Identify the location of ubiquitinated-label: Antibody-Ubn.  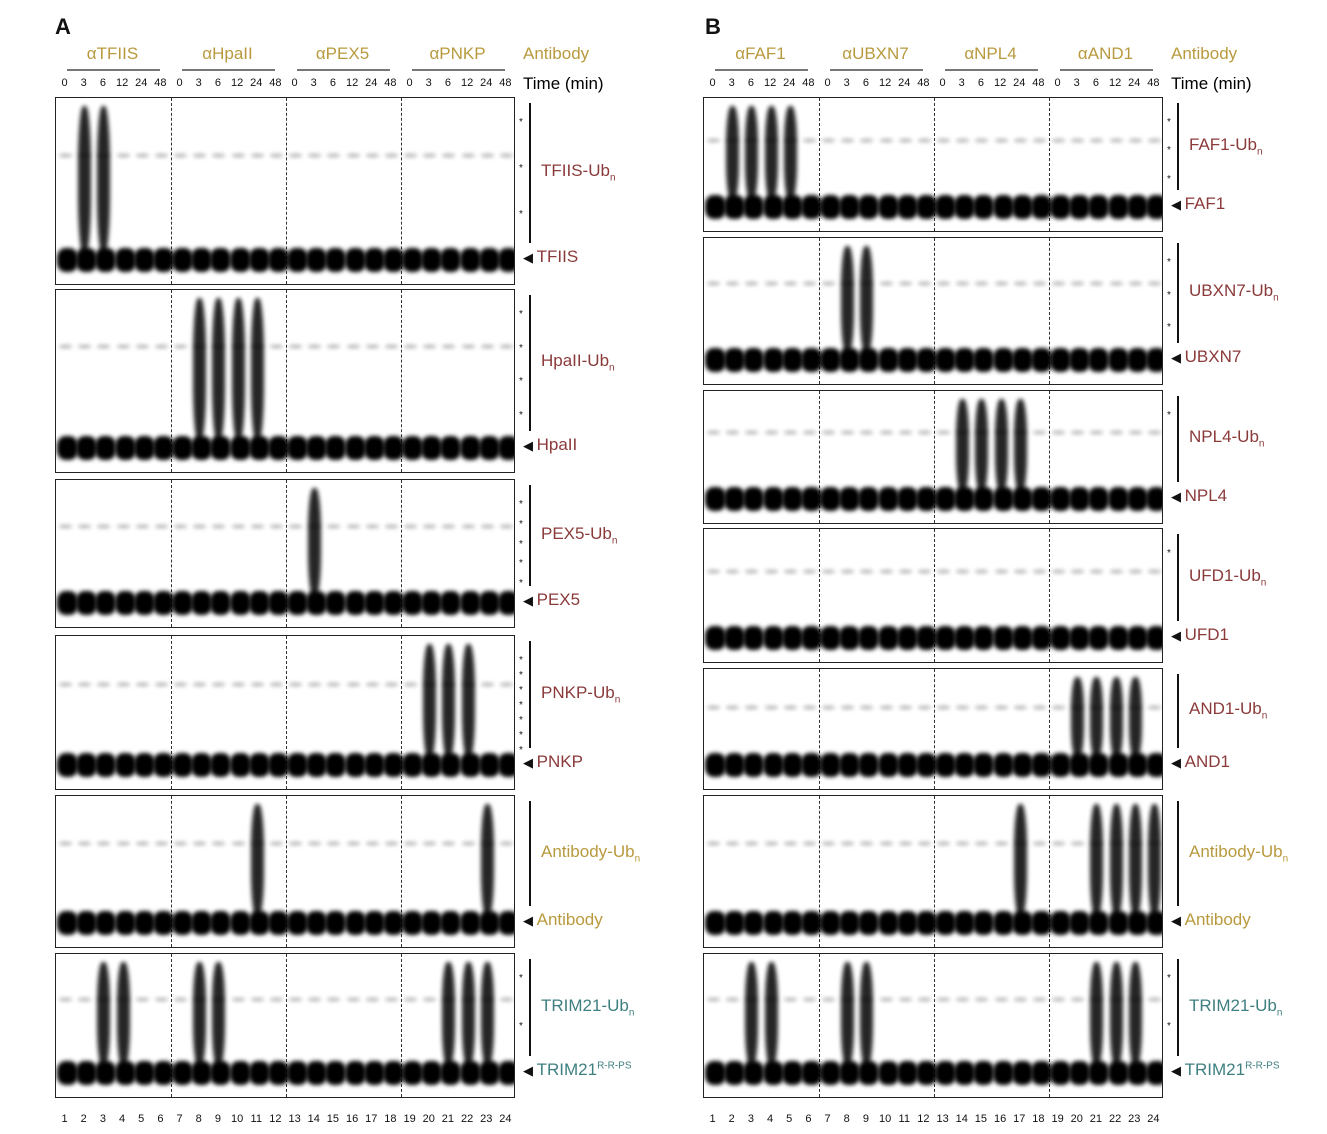
(590, 853).